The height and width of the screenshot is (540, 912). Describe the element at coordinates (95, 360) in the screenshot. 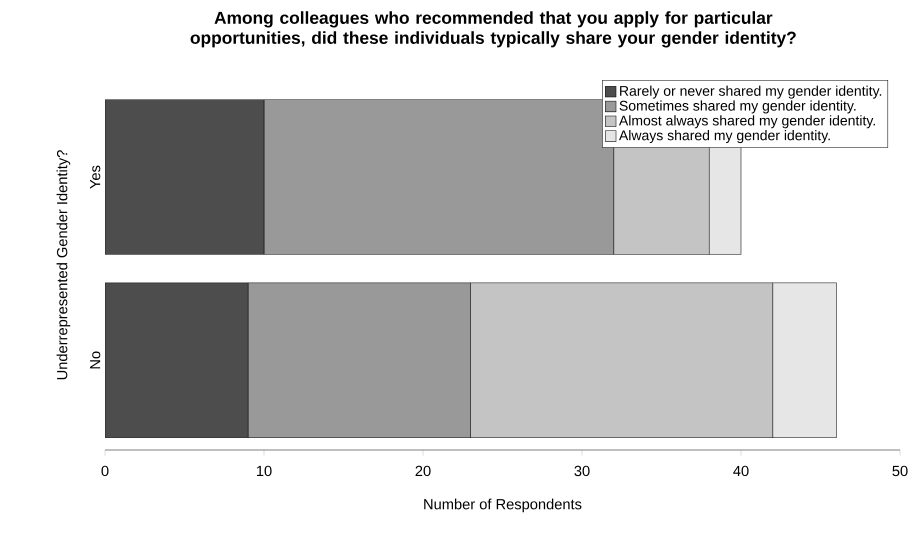

I see `y-tick-label: No` at that location.